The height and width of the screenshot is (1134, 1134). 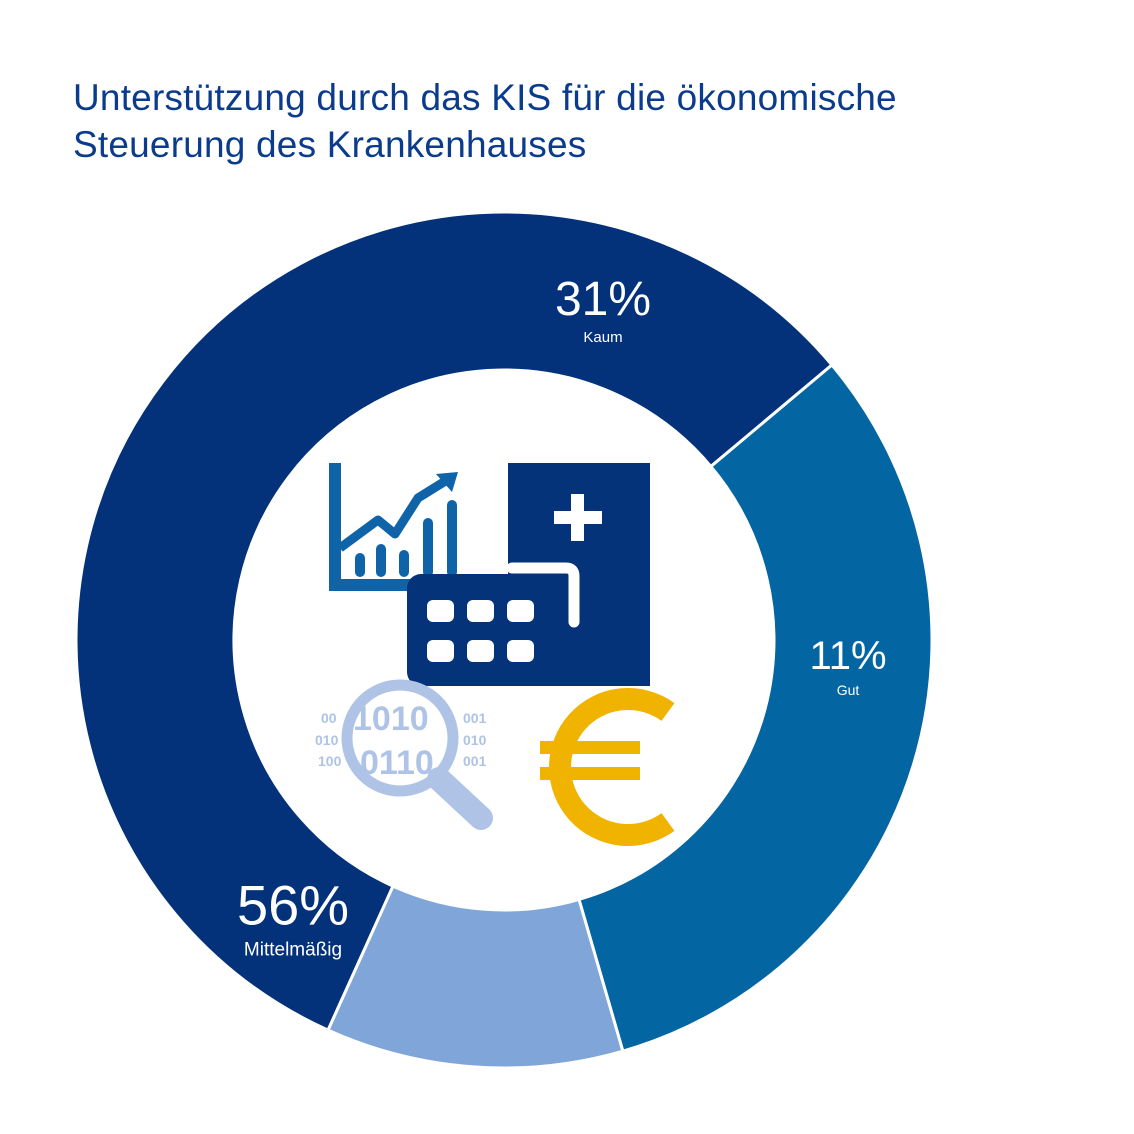 I want to click on slice-label-kaum: Kaum, so click(x=602, y=337).